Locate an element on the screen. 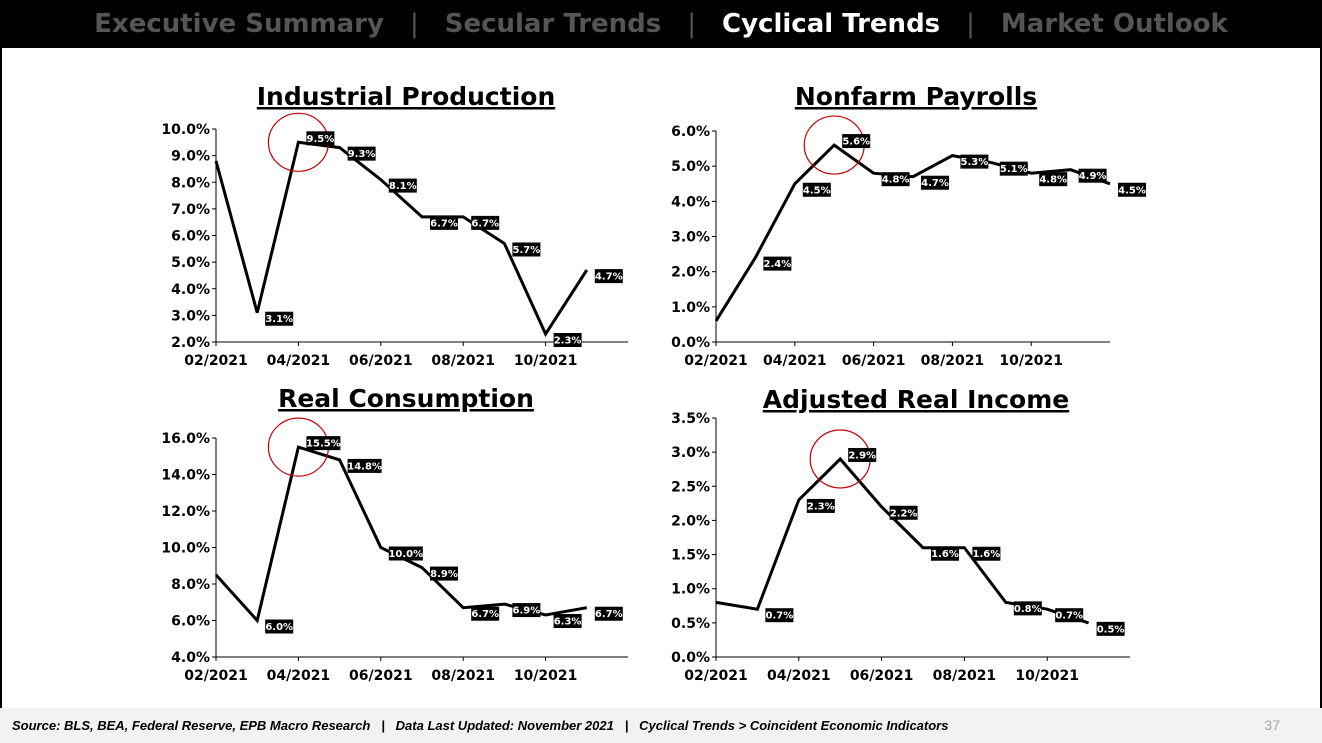  nav-secular-trends: Secular Trends is located at coordinates (553, 24).